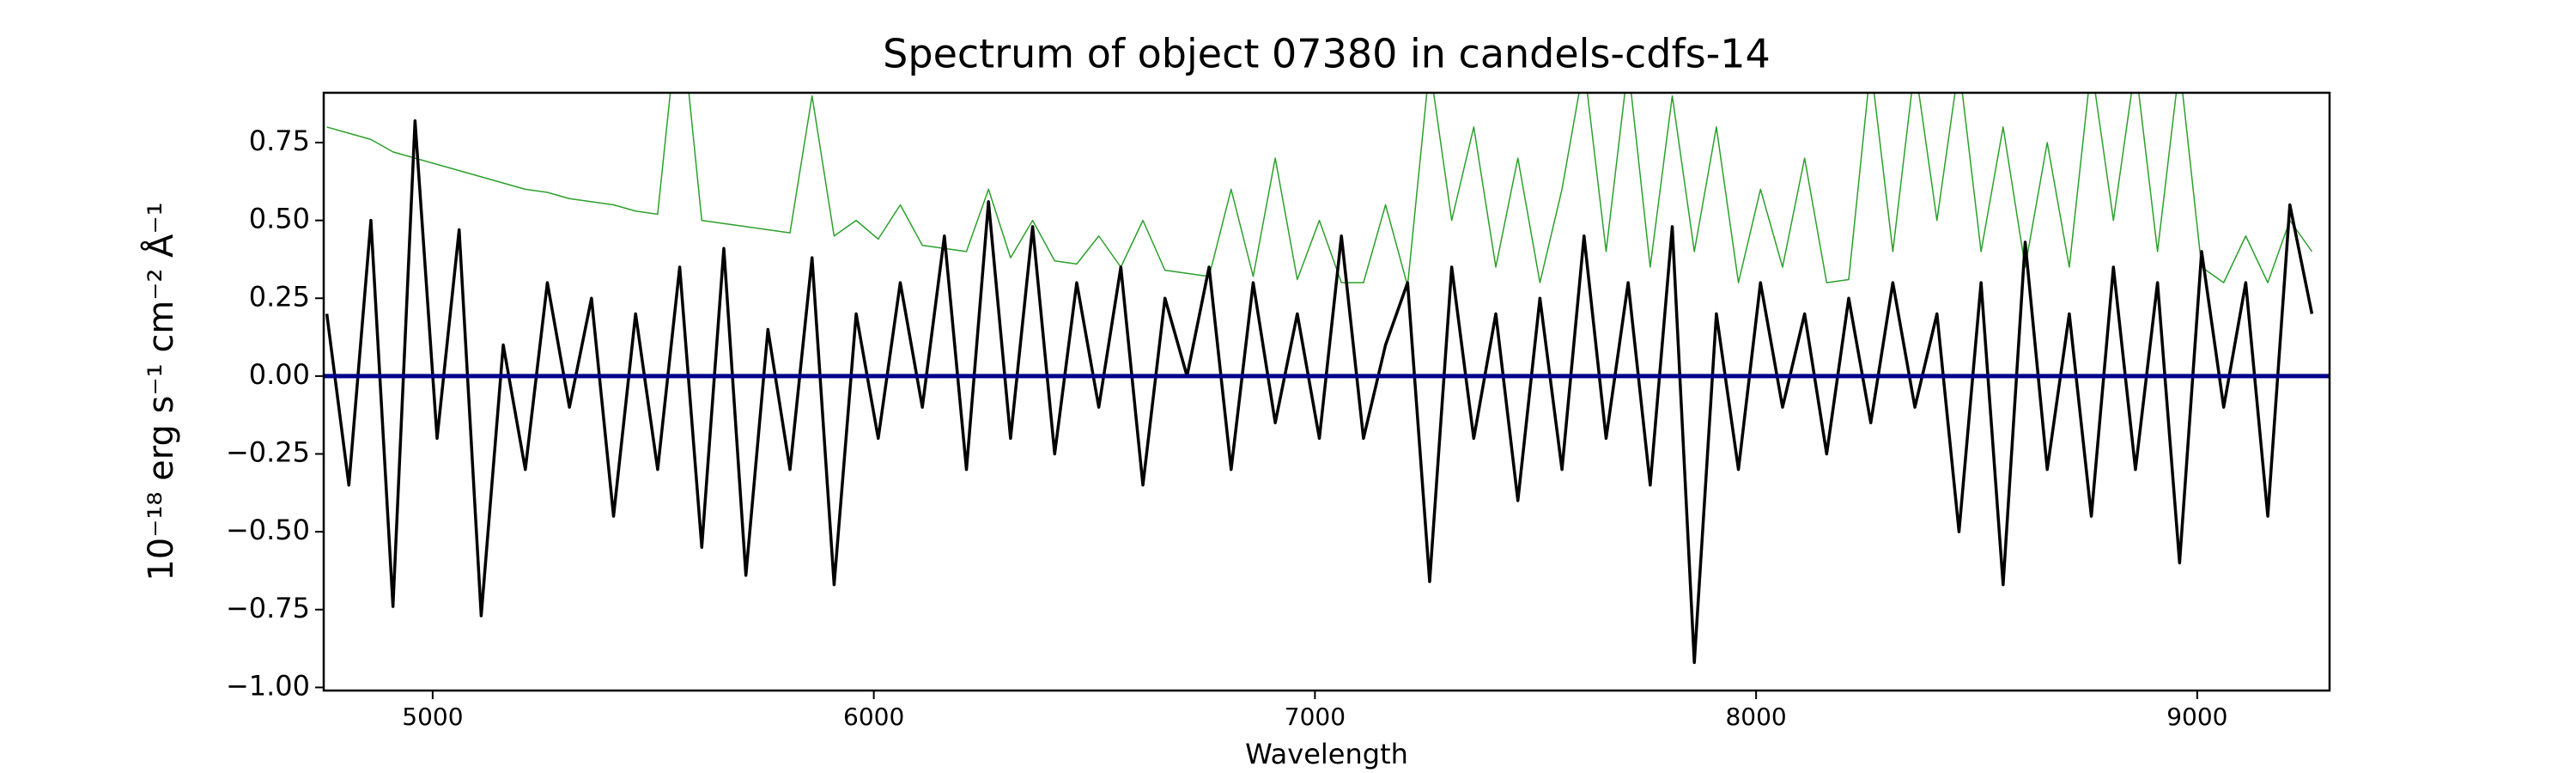  What do you see at coordinates (1755, 717) in the screenshot?
I see `x-tick-label: 8000` at bounding box center [1755, 717].